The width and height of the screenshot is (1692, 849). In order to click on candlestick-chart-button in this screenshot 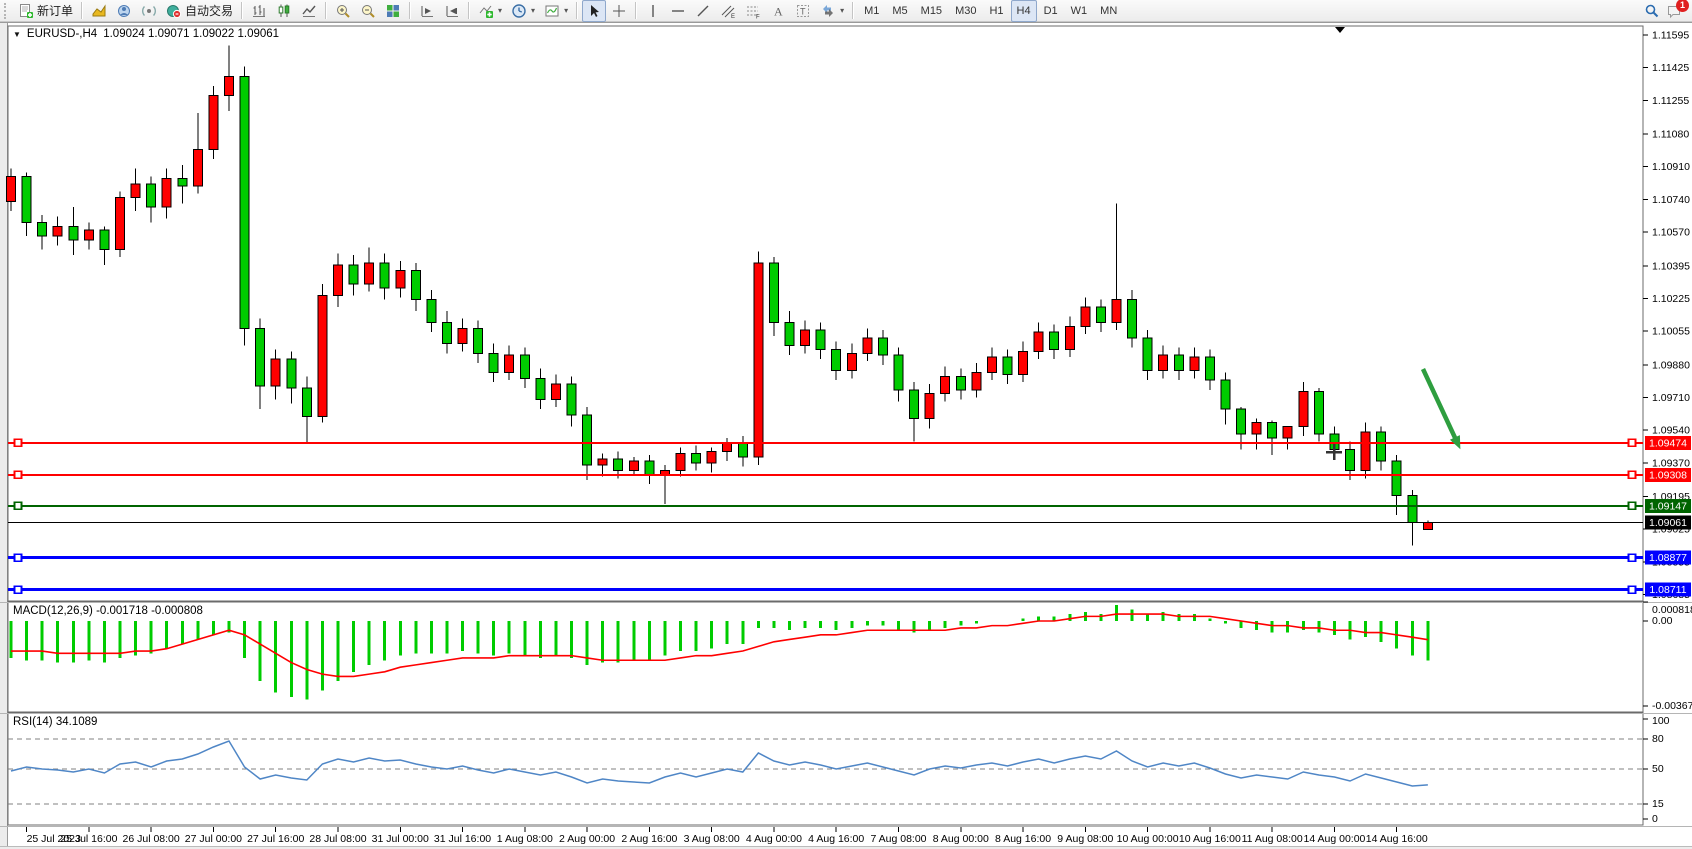, I will do `click(284, 11)`.